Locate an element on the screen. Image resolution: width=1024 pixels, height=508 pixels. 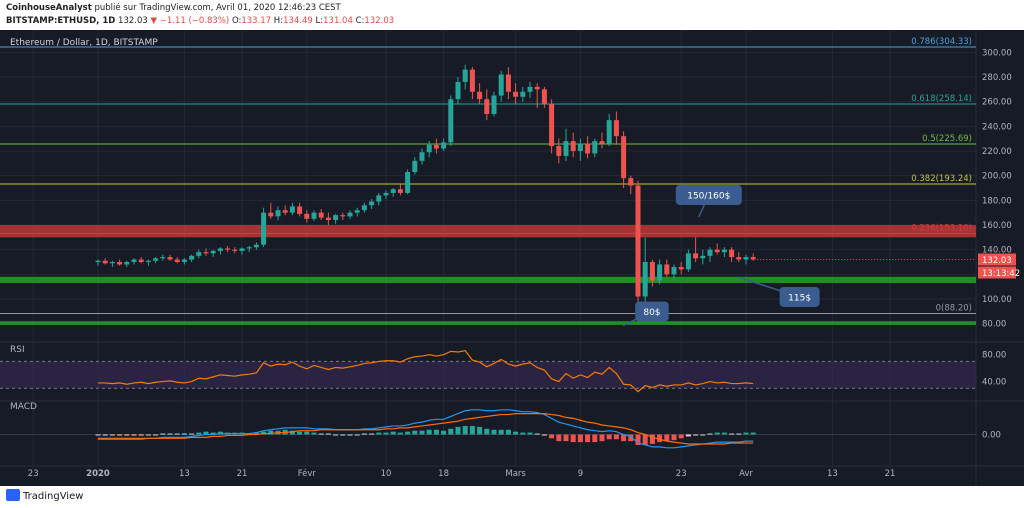
signal-line is located at coordinates (426, 429).